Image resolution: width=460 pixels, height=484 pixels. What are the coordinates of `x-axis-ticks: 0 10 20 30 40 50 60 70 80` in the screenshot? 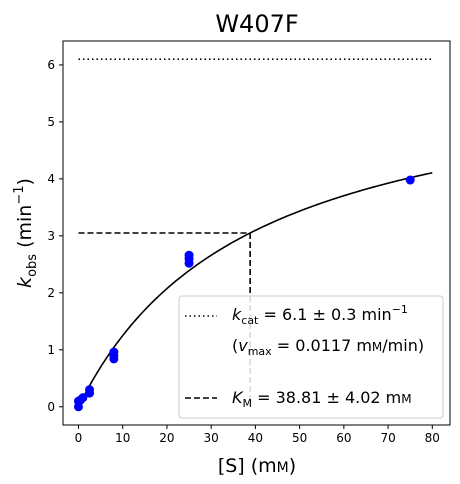 It's located at (257, 435).